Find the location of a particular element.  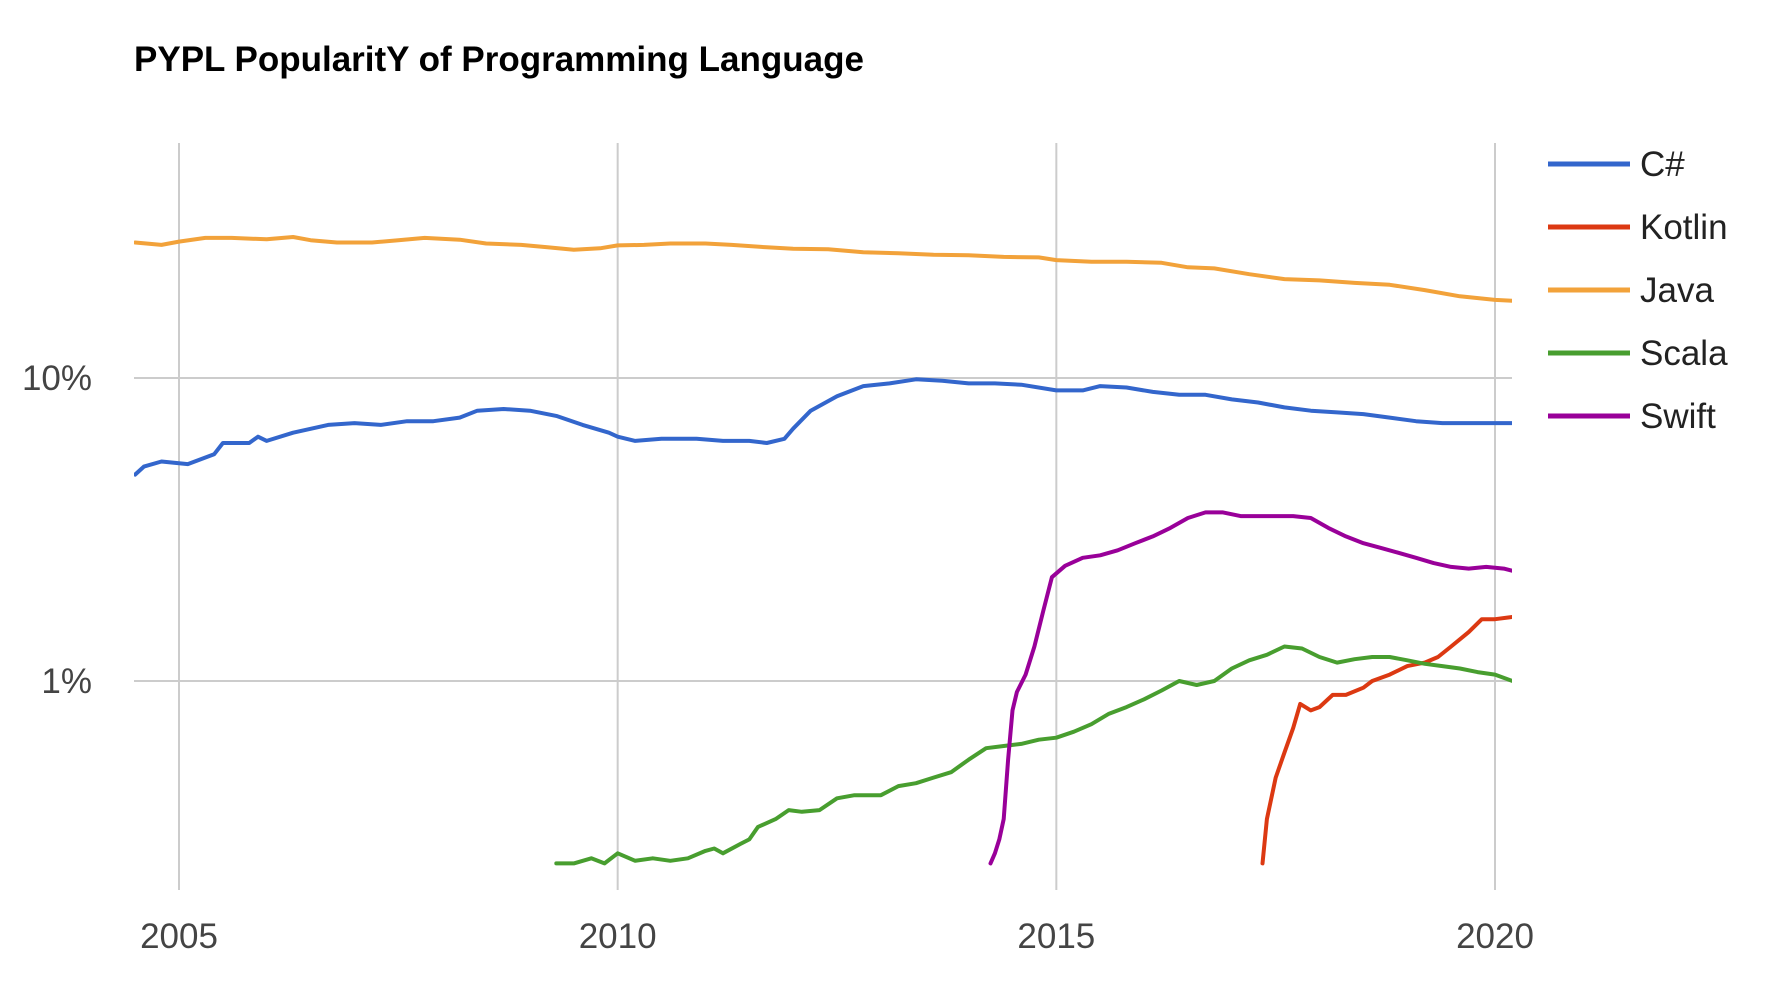

legend-item: Scala is located at coordinates (1638, 353).